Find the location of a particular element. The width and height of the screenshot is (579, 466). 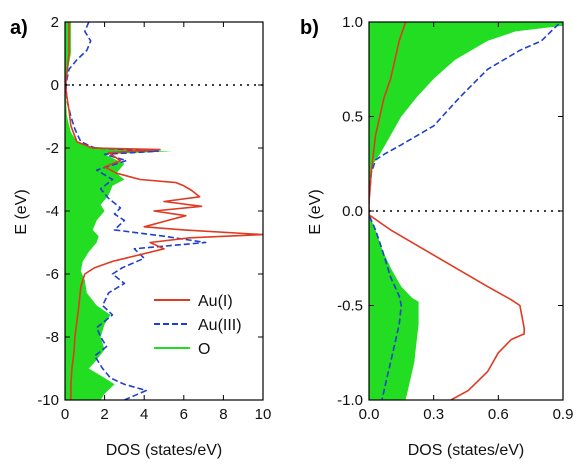

legend-label-o: O is located at coordinates (204, 349).